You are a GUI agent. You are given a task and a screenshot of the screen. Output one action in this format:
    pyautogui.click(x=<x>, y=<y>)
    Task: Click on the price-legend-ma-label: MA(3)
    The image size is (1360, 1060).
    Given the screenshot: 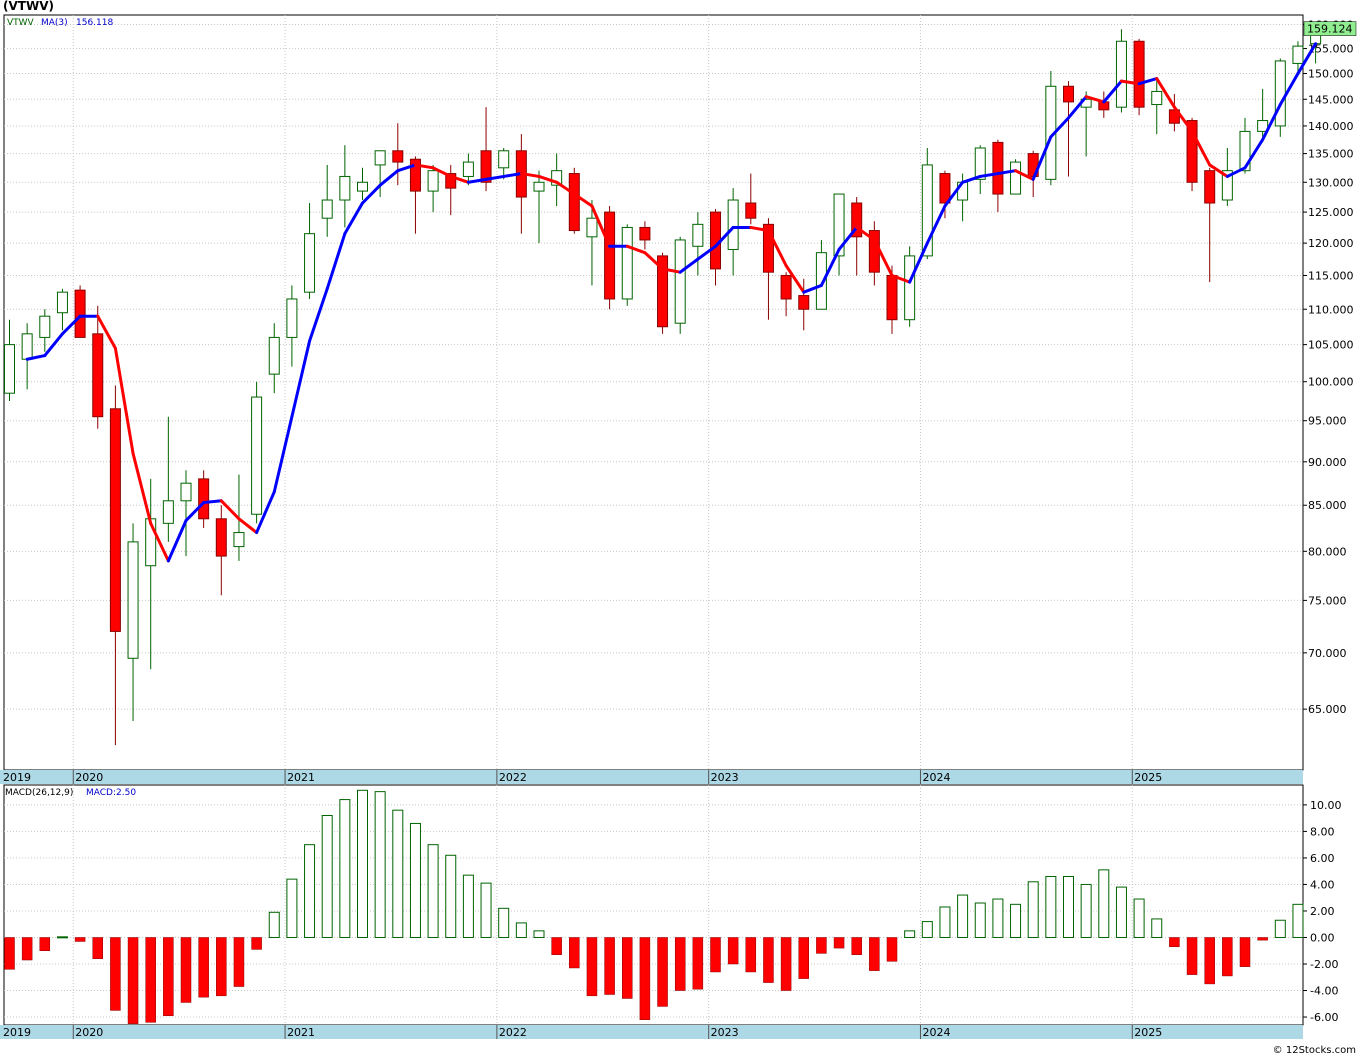 What is the action you would take?
    pyautogui.click(x=54, y=23)
    